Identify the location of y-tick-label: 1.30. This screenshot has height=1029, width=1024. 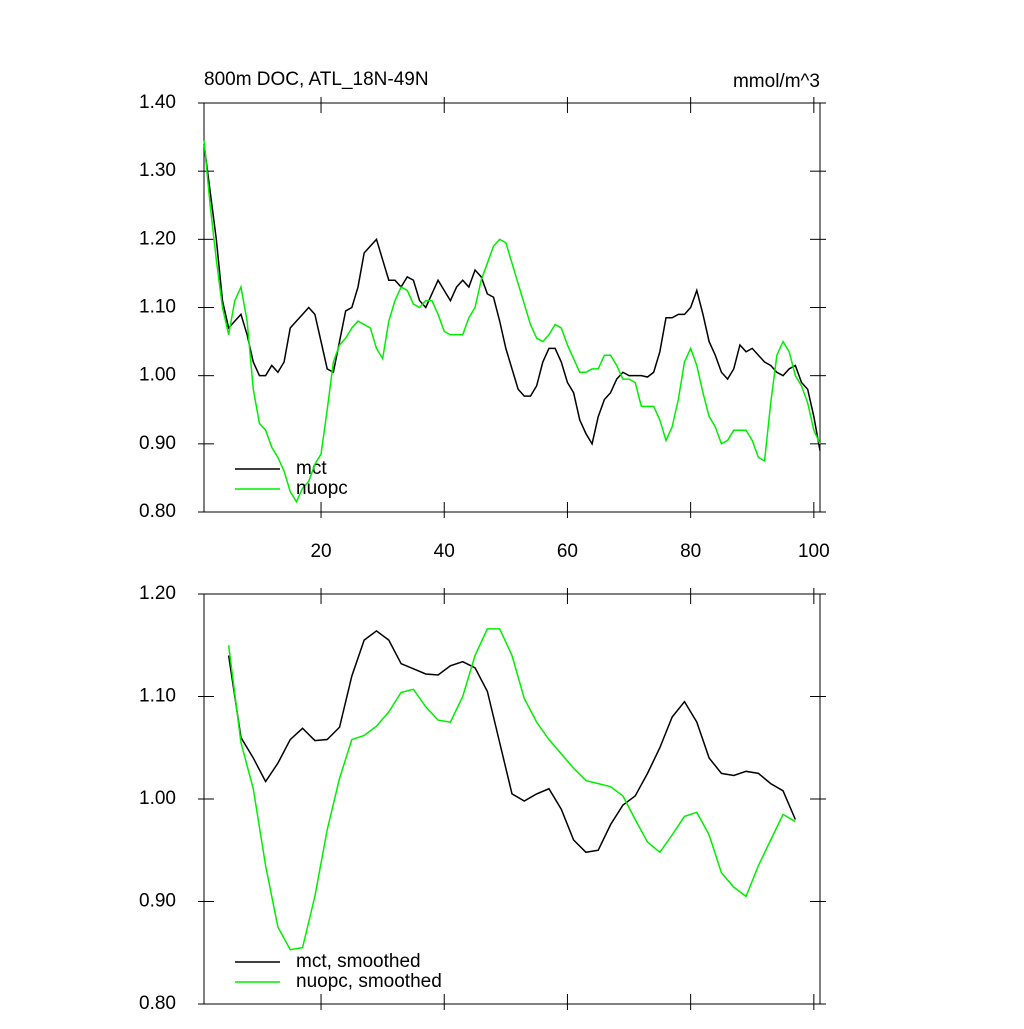
(157, 170).